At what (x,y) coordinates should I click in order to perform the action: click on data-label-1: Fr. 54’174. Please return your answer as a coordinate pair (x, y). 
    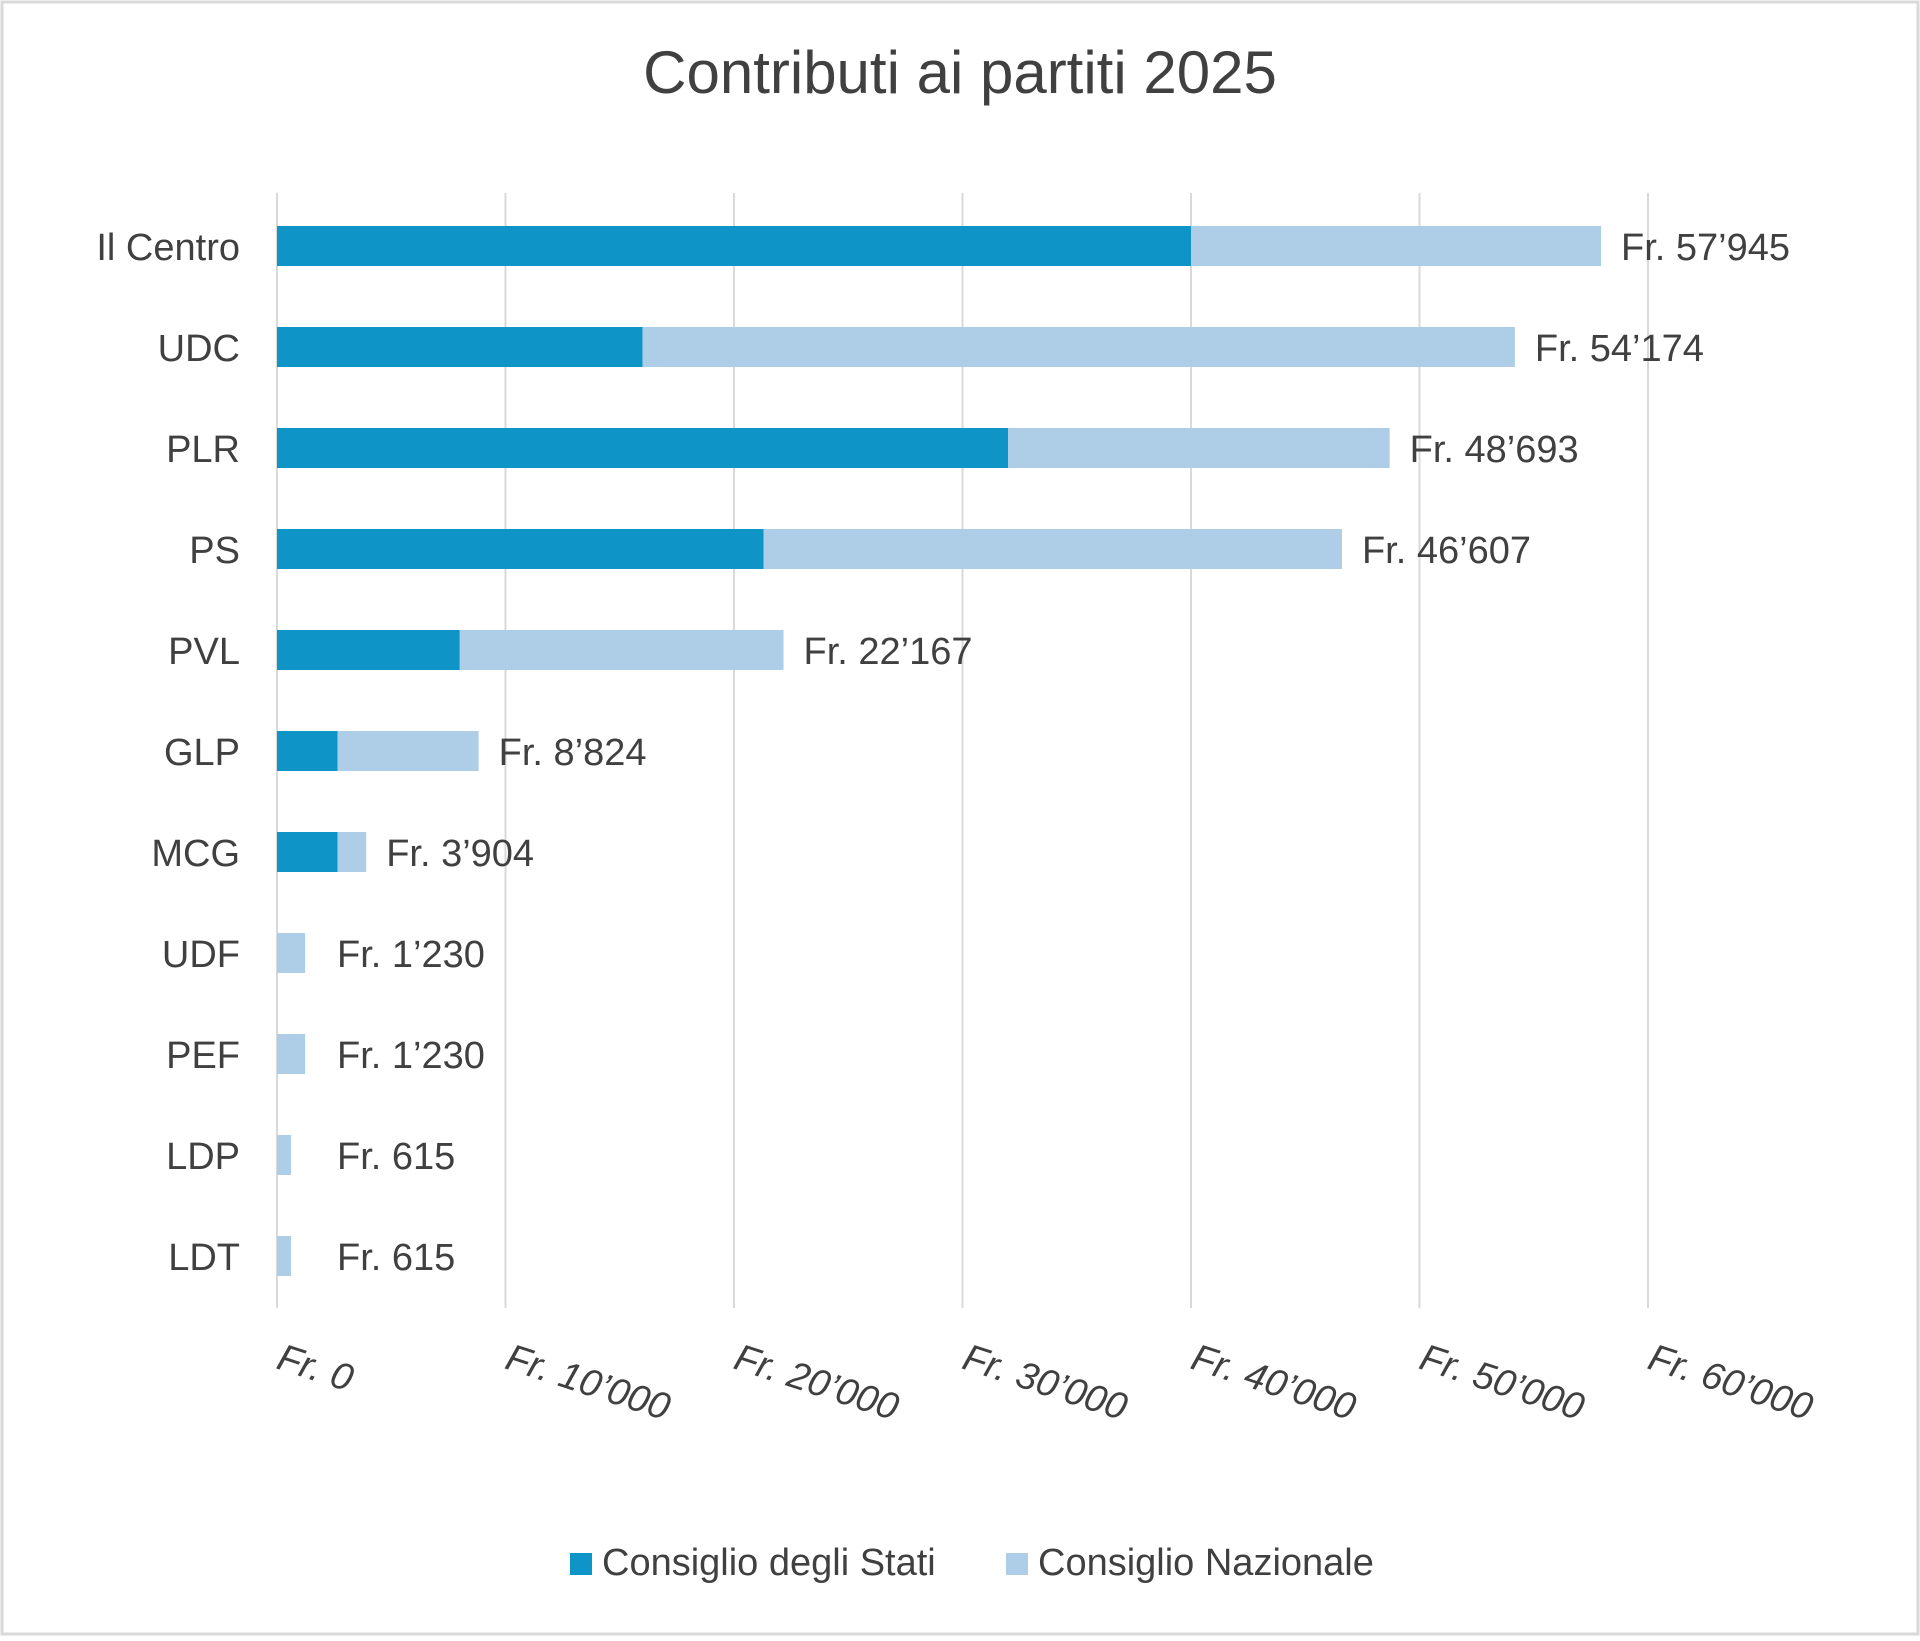
    Looking at the image, I should click on (1619, 349).